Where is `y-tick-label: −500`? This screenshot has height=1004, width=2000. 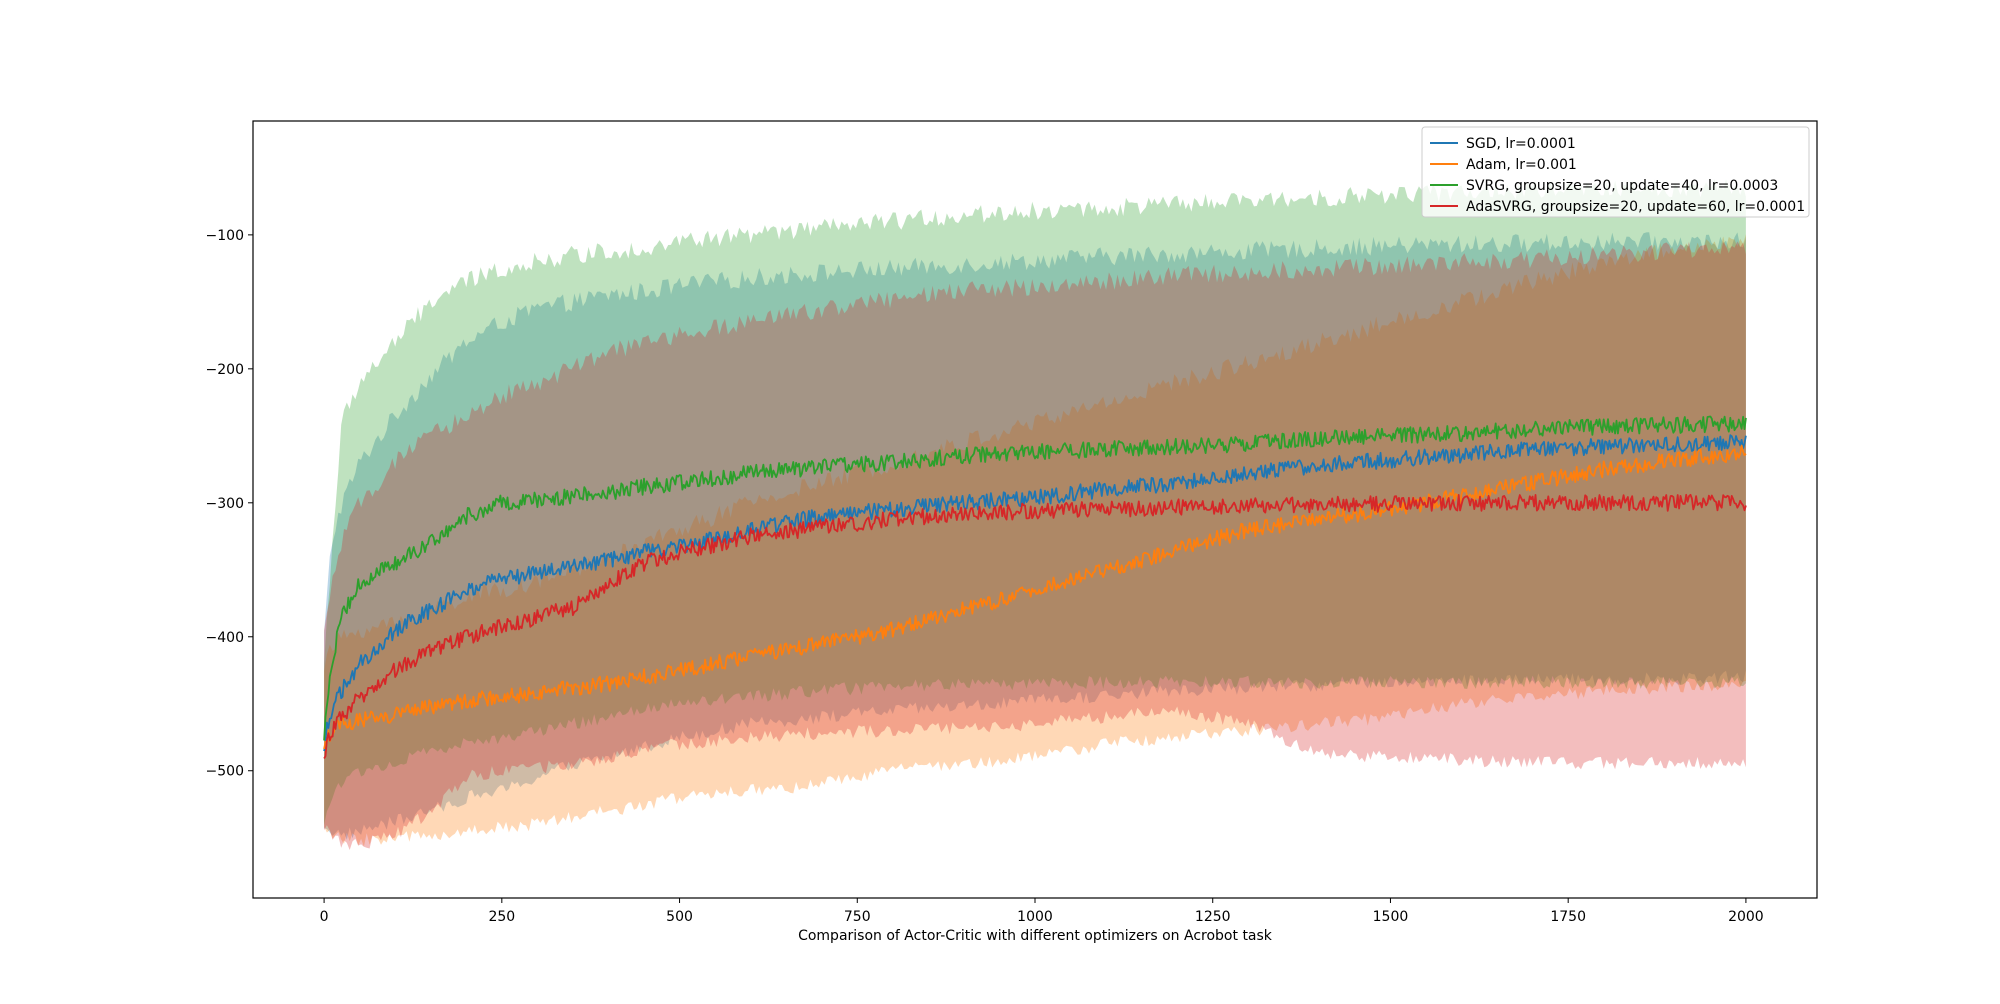
y-tick-label: −500 is located at coordinates (225, 772).